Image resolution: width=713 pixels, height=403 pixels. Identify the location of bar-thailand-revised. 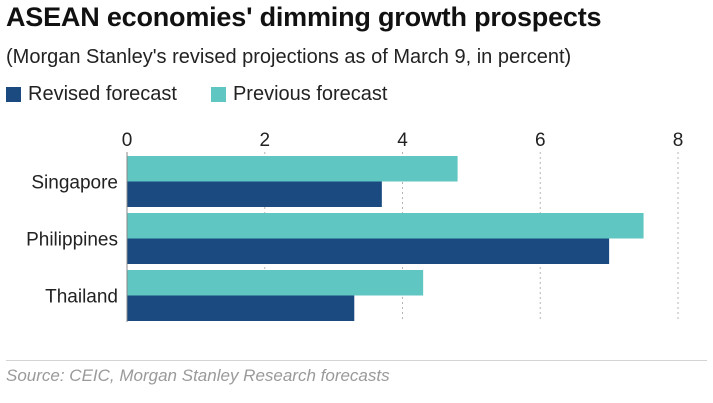
(241, 308).